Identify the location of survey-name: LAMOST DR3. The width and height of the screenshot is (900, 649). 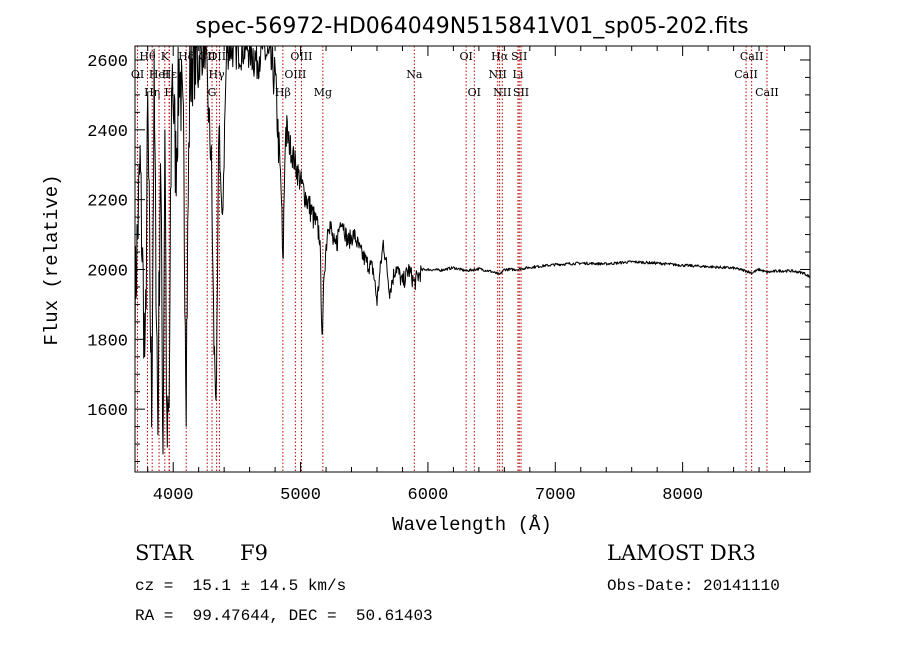
(681, 553).